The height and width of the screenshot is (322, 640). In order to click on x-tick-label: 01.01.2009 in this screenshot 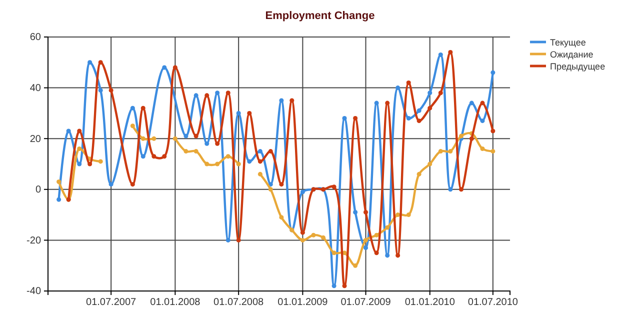, I will do `click(303, 302)`.